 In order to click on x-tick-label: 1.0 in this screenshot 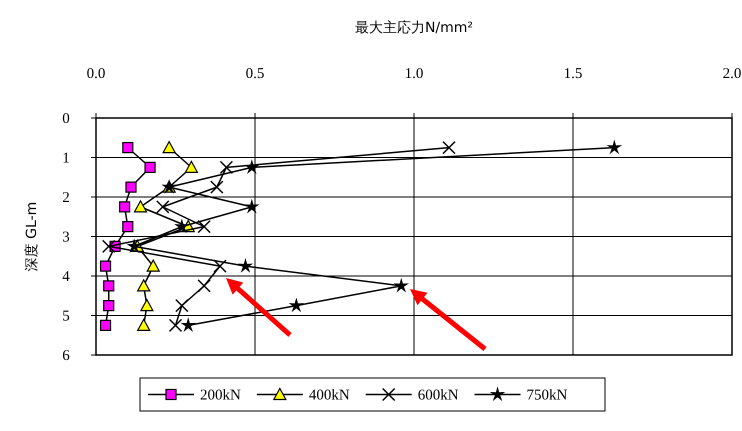, I will do `click(414, 74)`.